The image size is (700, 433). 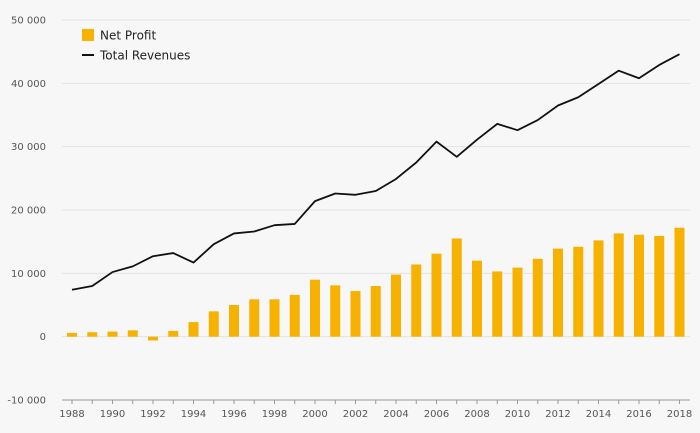 I want to click on y-tick-label: 10 000, so click(x=28, y=274).